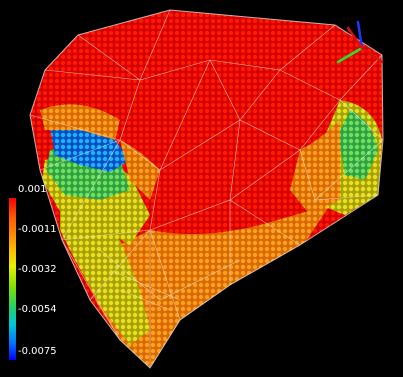 The image size is (403, 377). What do you see at coordinates (360, 42) in the screenshot?
I see `axis-triad` at bounding box center [360, 42].